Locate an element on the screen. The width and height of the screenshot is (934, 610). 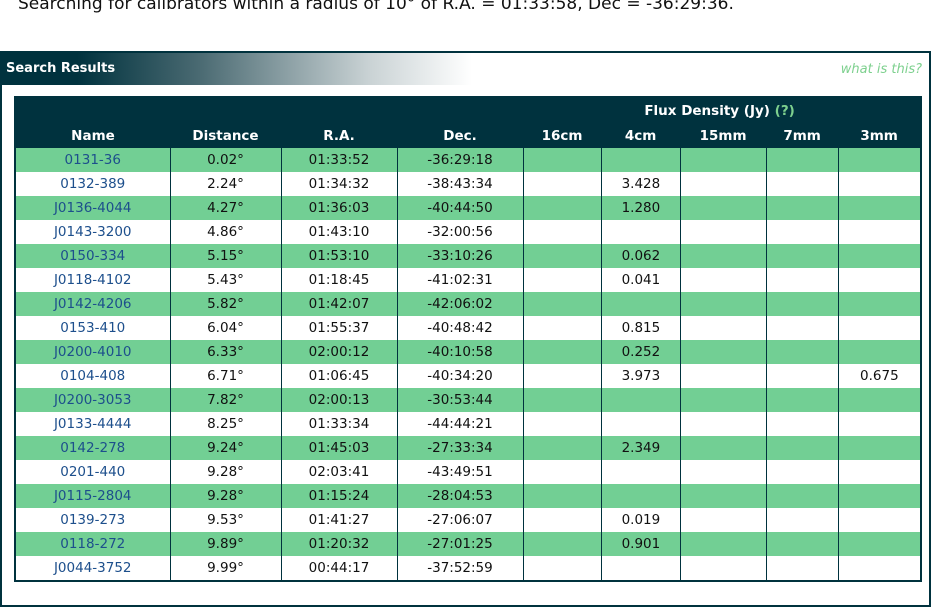
calibrator-name-link: J0200-3053 is located at coordinates (92, 400).